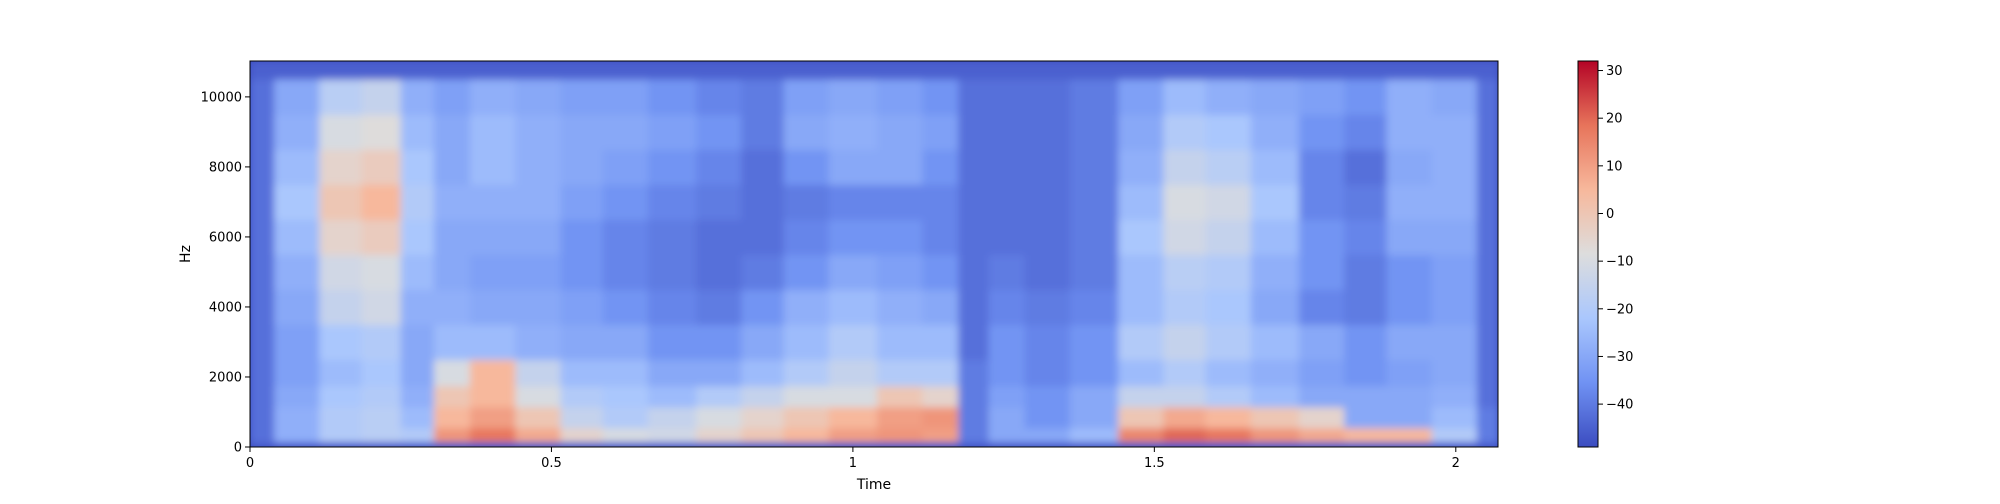 This screenshot has width=2000, height=504. Describe the element at coordinates (1605, 254) in the screenshot. I see `colorbar: 30 20 10 0 −10 −20 −30 −40` at that location.